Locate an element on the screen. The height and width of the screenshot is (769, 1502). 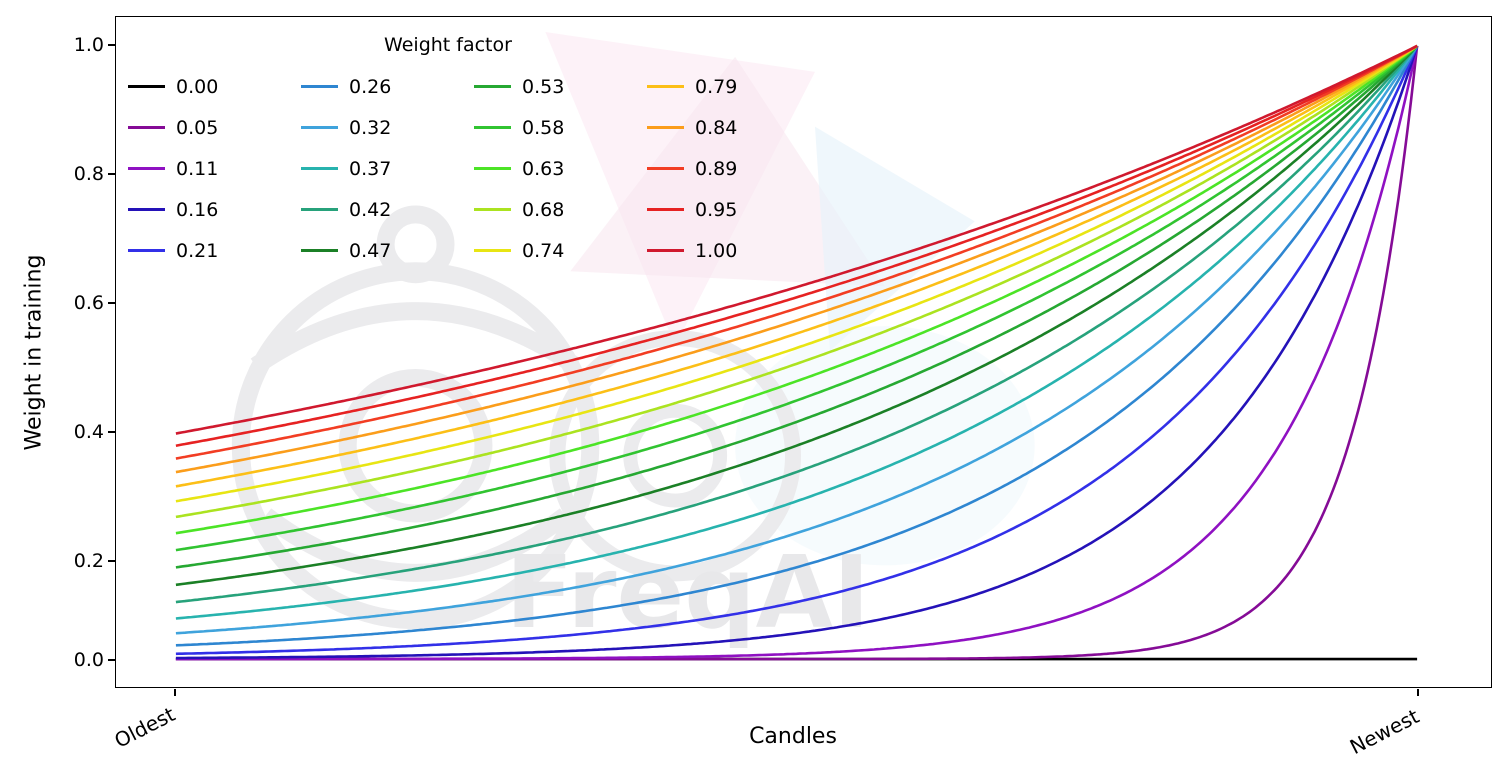
legend-entry-0.53: 0.53 is located at coordinates (560, 87).